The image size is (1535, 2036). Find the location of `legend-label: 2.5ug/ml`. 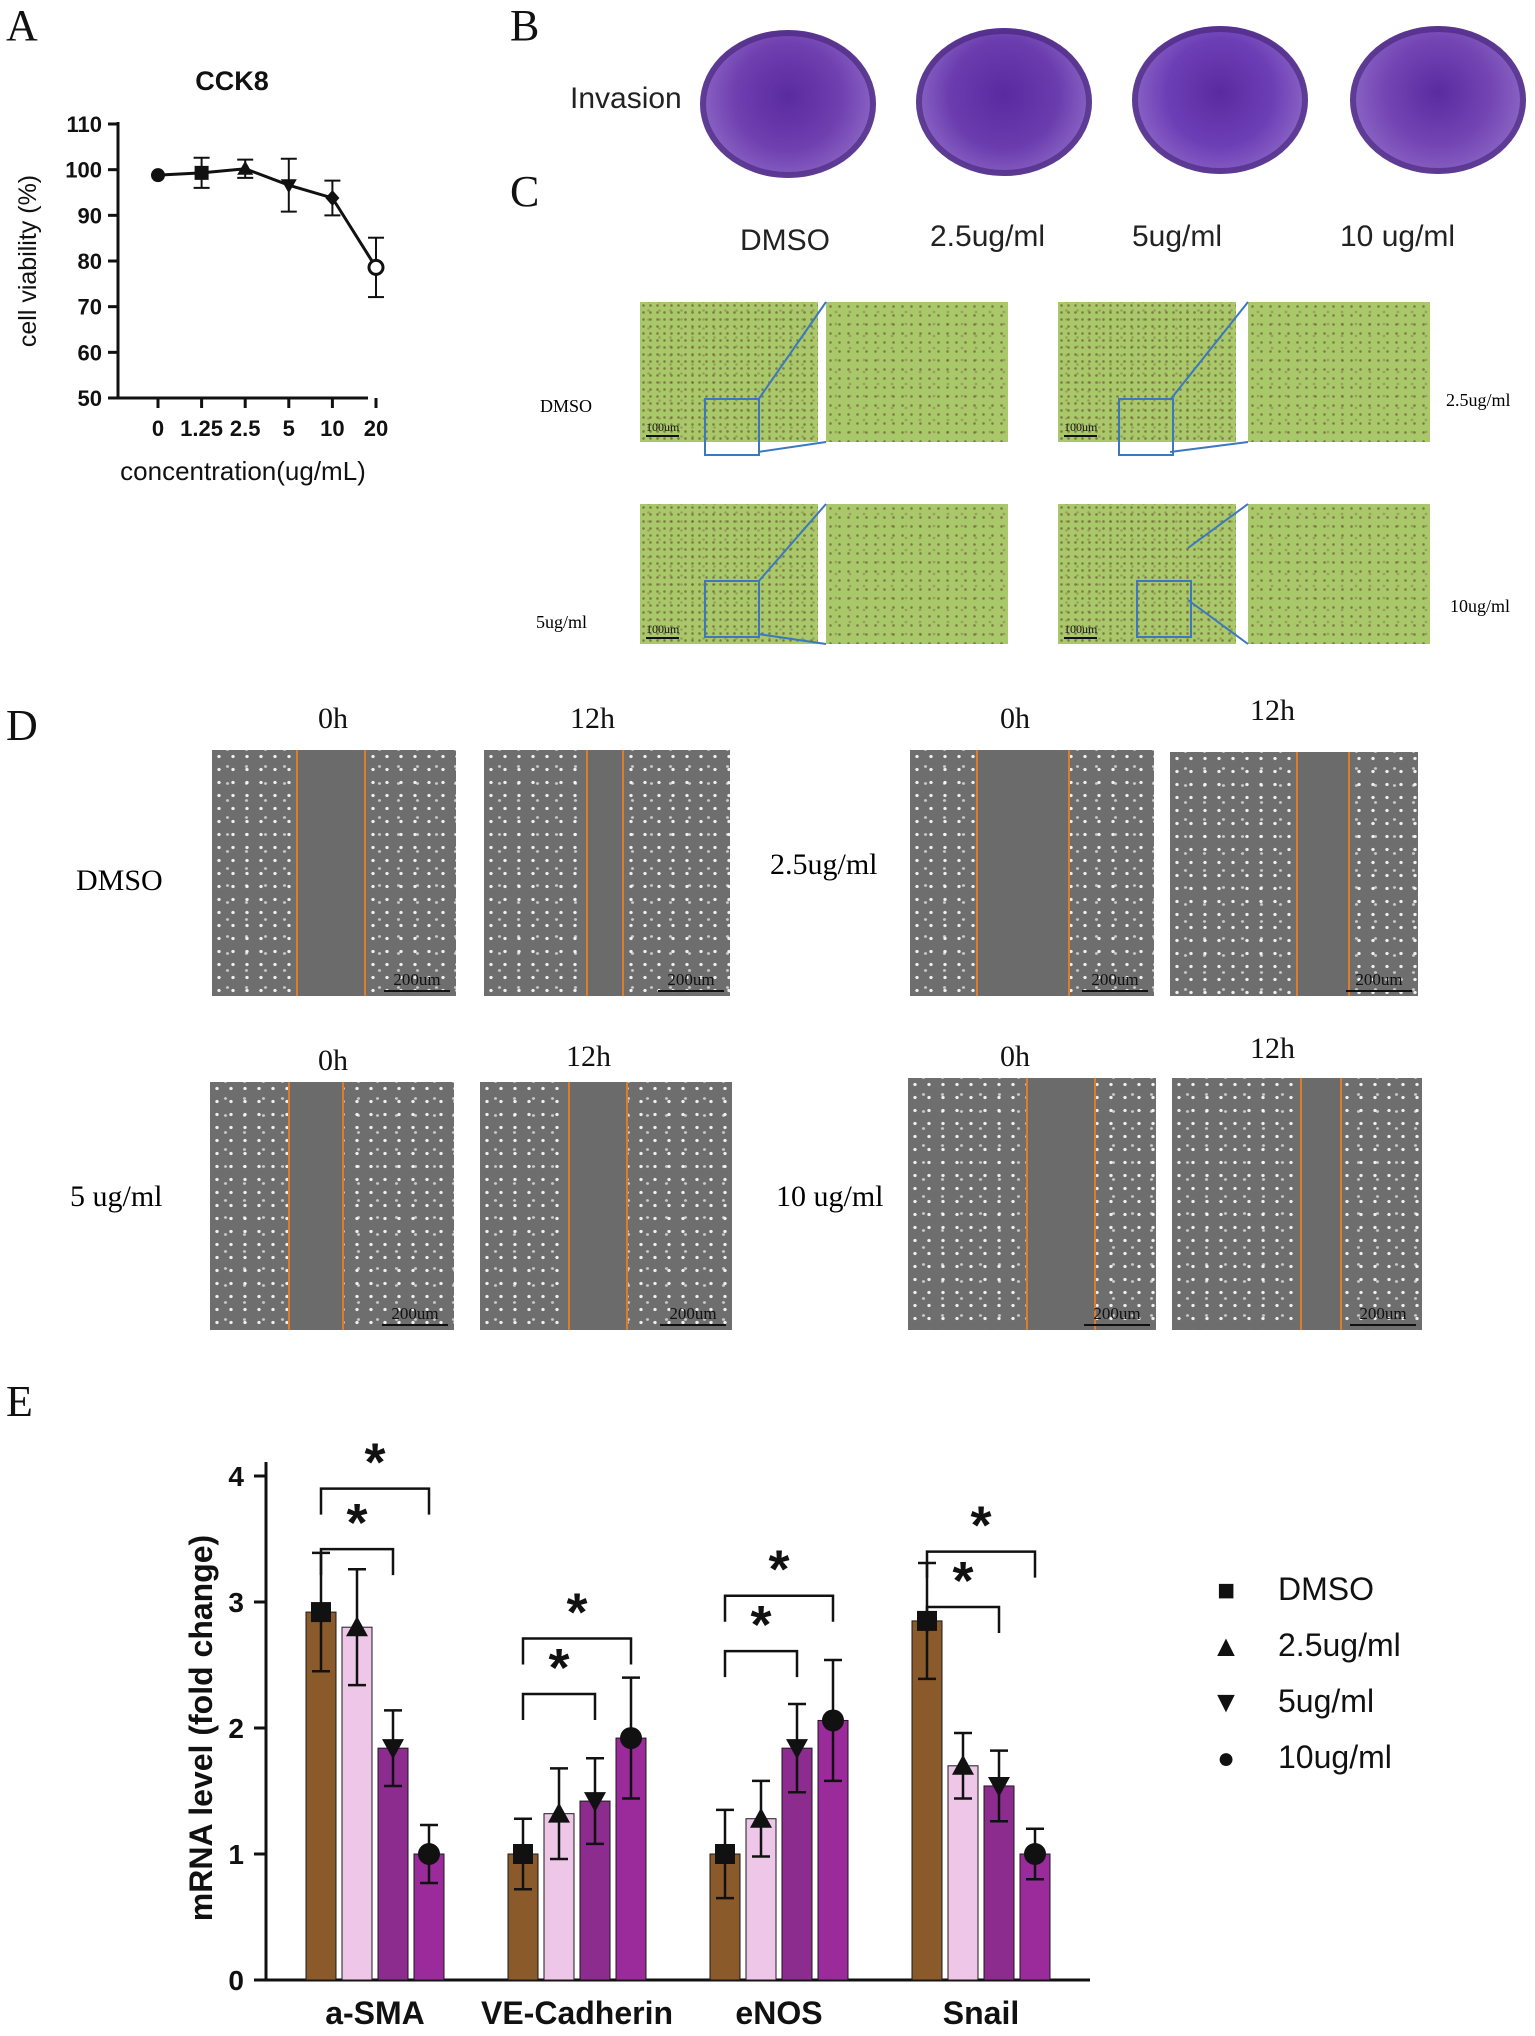

legend-label: 2.5ug/ml is located at coordinates (1339, 1645).